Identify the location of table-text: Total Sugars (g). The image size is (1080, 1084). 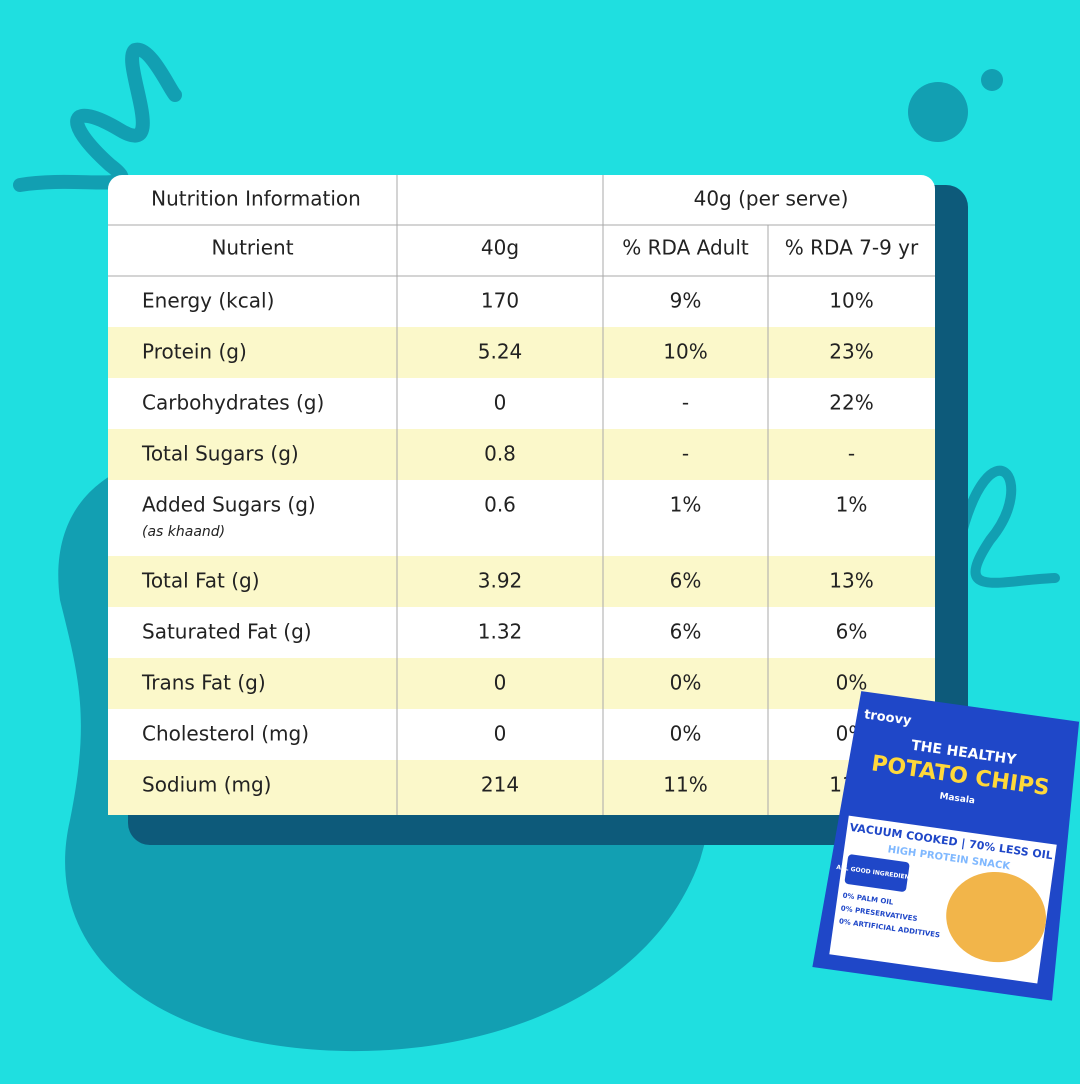
(220, 454).